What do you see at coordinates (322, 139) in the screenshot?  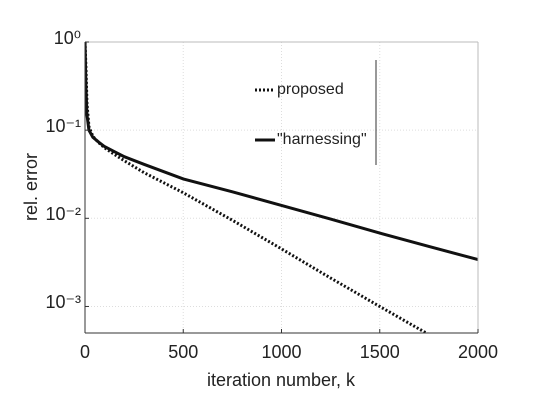 I see `legend-label: "harnessing"` at bounding box center [322, 139].